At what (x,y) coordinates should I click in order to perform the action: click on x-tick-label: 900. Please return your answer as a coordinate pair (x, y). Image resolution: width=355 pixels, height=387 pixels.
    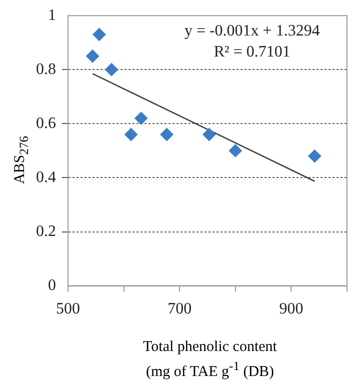
    Looking at the image, I should click on (291, 309).